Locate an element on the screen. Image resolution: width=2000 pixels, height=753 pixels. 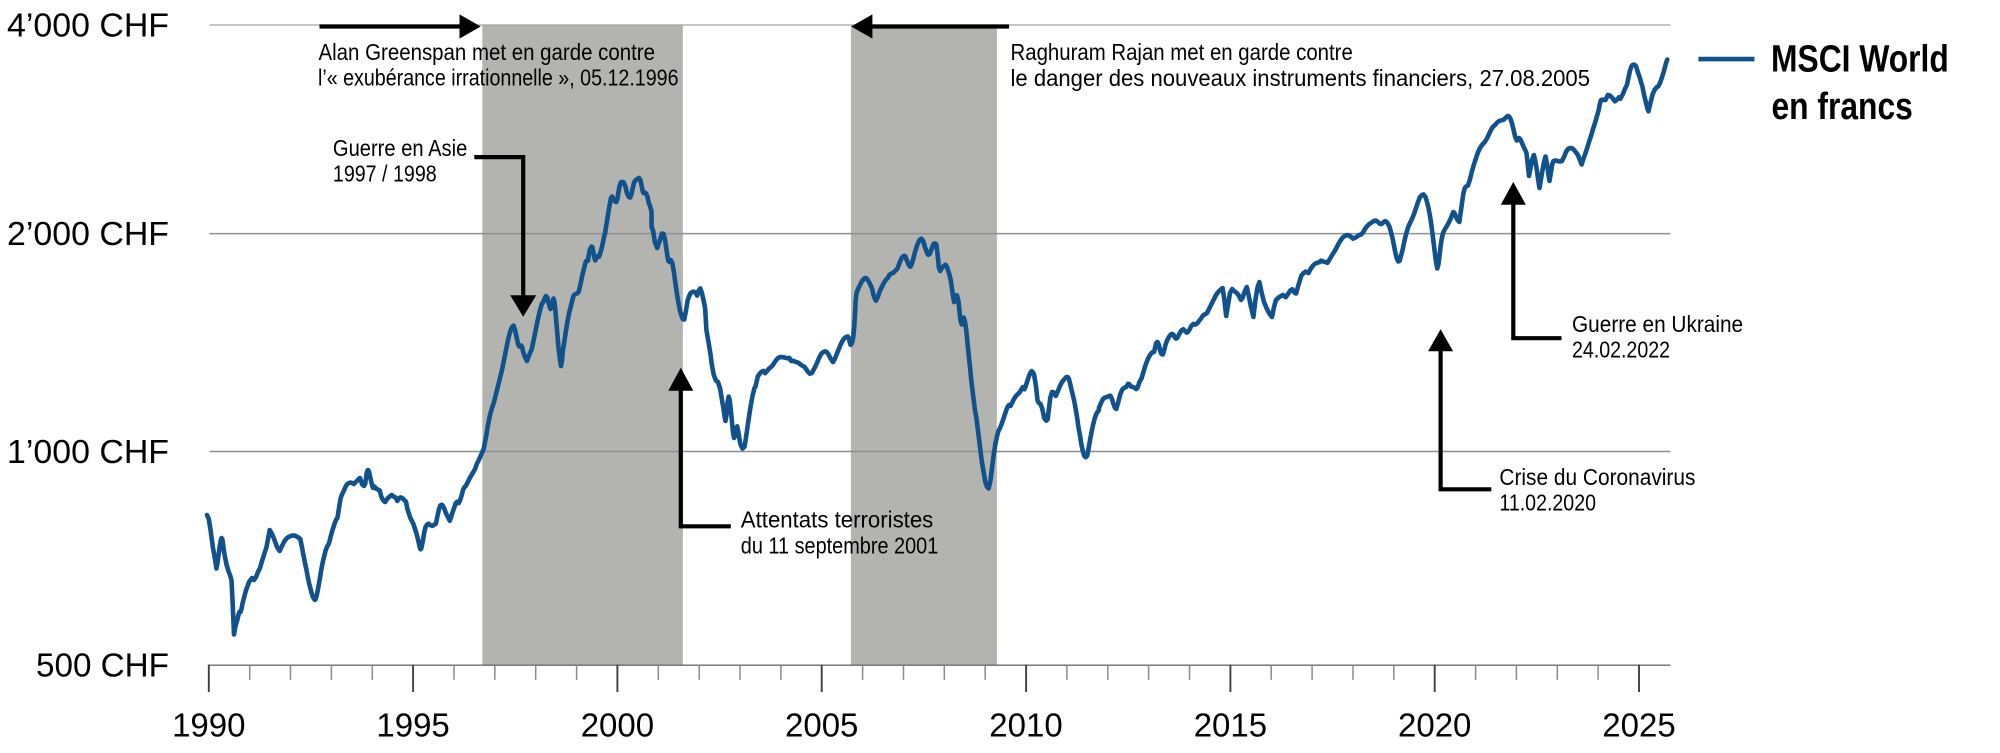
svg-text: Attentats terroristes is located at coordinates (837, 520).